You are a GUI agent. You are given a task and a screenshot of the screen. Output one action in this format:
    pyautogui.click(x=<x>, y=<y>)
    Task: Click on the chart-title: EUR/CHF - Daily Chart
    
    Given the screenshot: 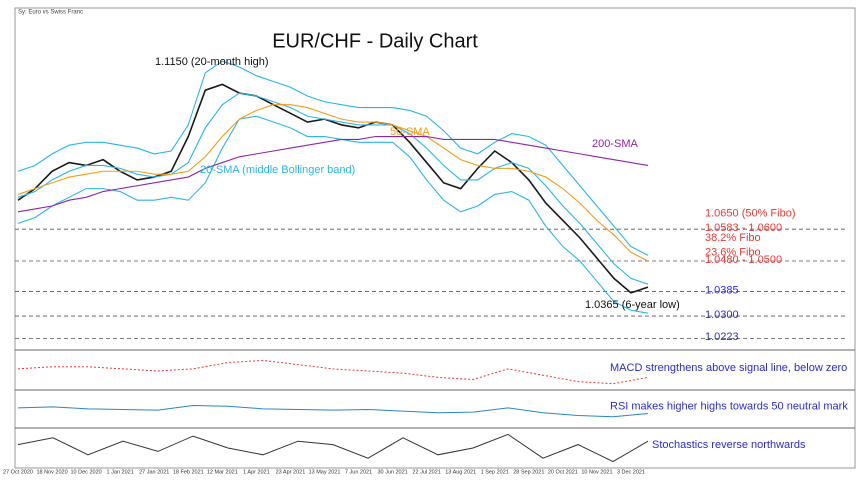 What is the action you would take?
    pyautogui.click(x=375, y=41)
    